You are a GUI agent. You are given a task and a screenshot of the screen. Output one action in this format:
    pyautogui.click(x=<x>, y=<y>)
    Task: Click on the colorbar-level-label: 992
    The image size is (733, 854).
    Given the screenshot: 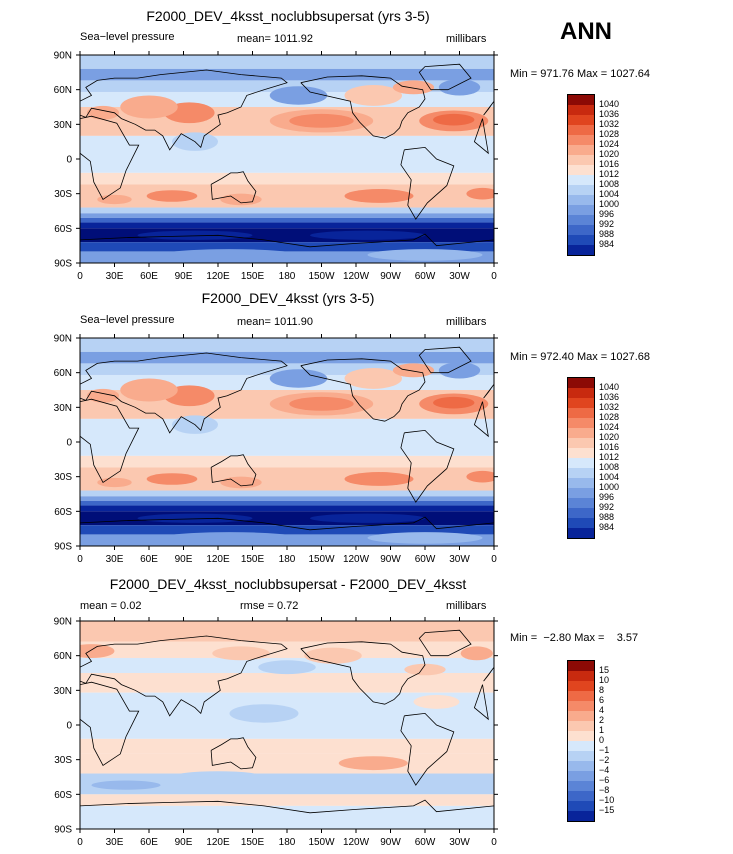 What is the action you would take?
    pyautogui.click(x=607, y=224)
    